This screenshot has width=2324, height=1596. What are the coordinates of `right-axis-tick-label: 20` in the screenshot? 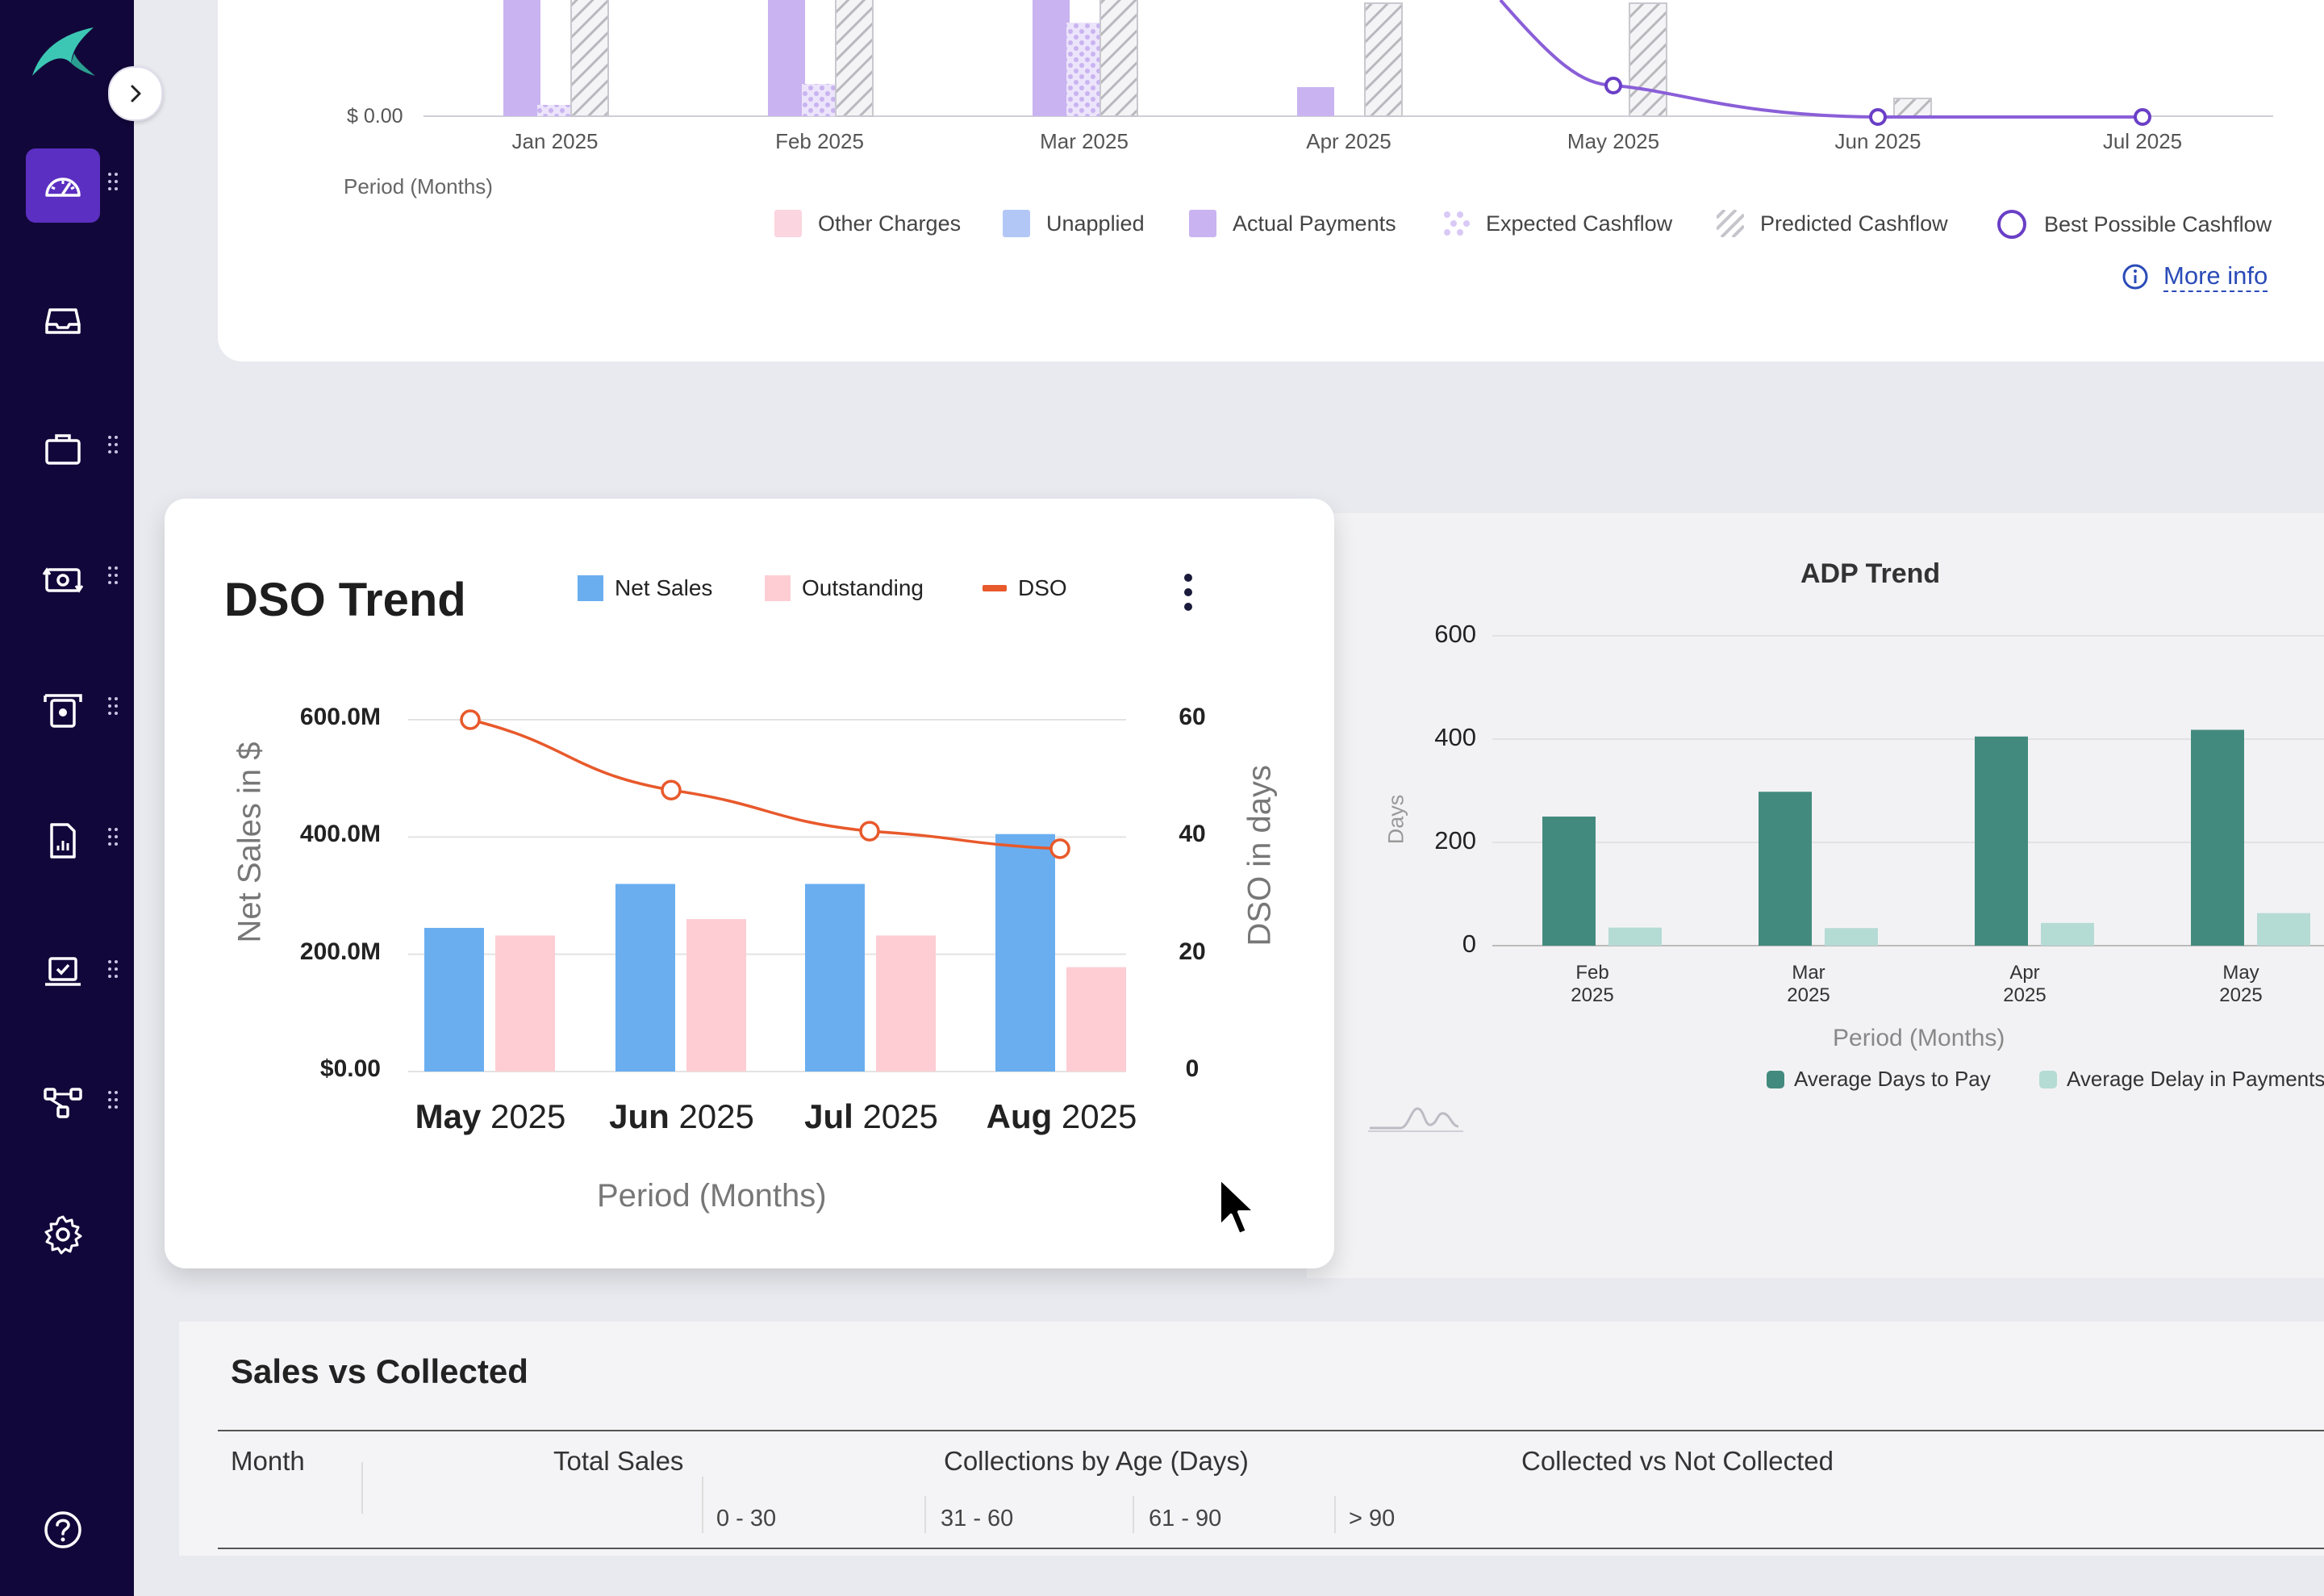 It's located at (1192, 951).